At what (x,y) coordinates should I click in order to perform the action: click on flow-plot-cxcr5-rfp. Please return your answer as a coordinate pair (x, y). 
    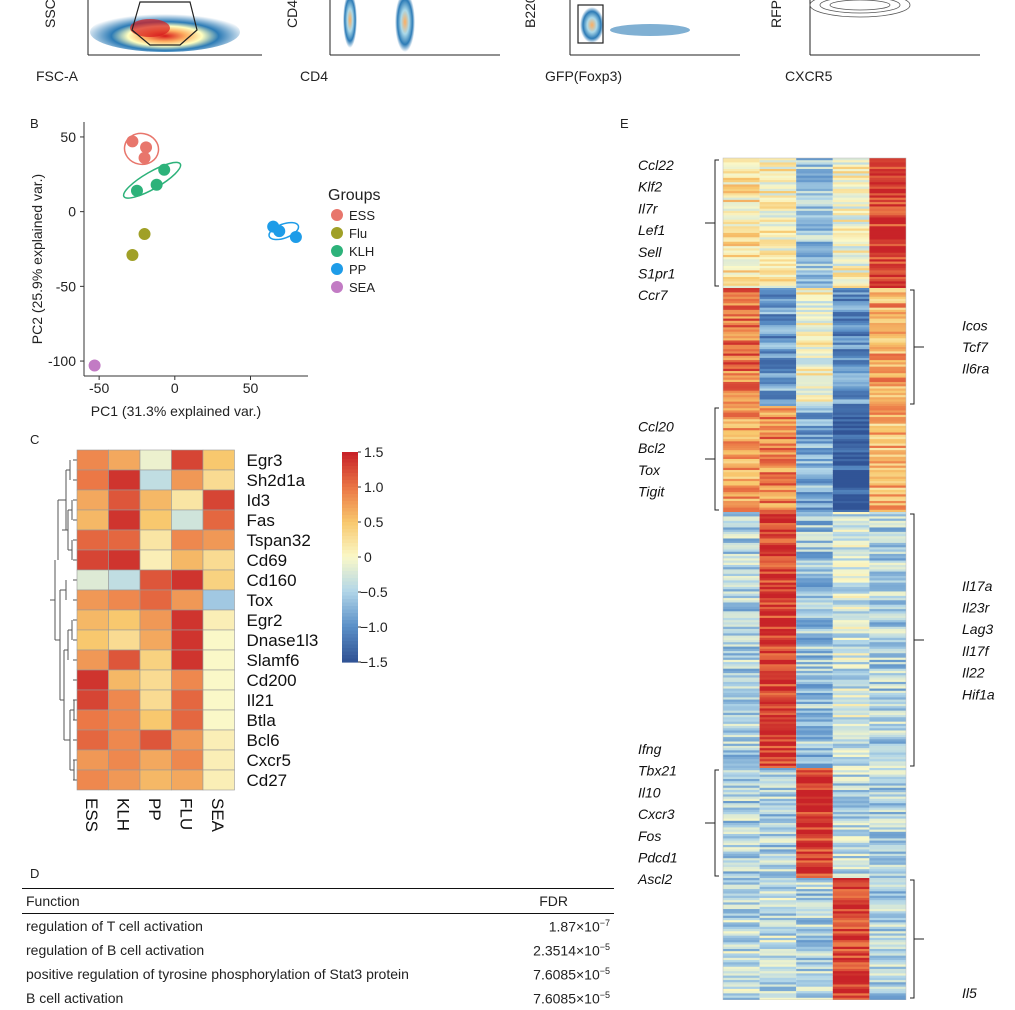
    Looking at the image, I should click on (894, 28).